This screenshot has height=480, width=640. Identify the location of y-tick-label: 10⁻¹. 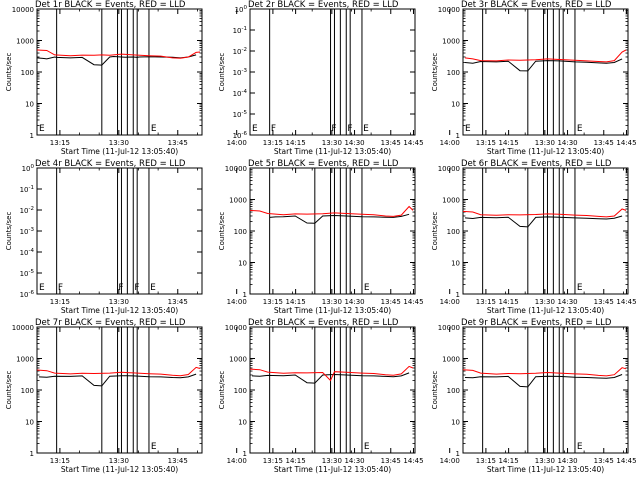
(240, 30).